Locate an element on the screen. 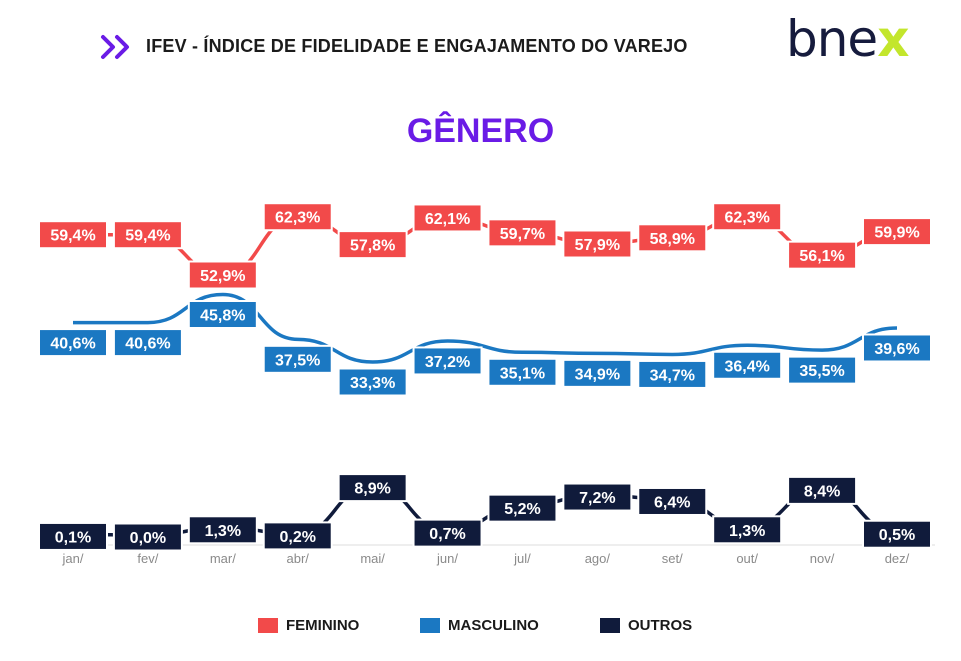 This screenshot has height=661, width=961. data-label-text: 0,2% is located at coordinates (297, 537).